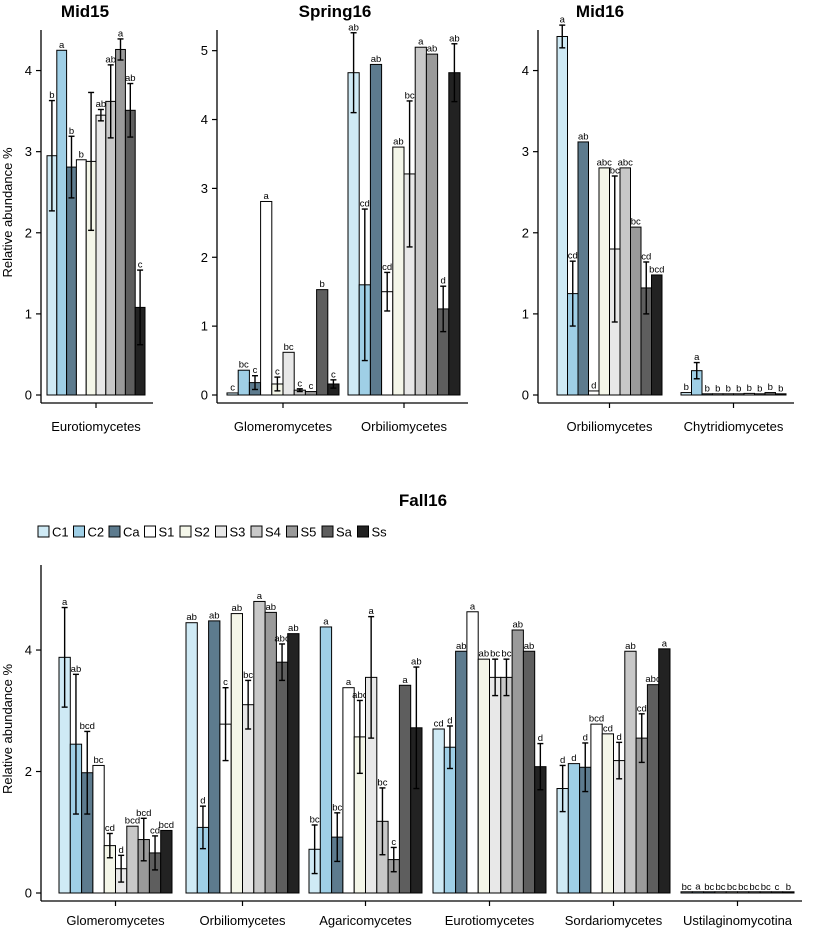 This screenshot has width=814, height=935. Describe the element at coordinates (62, 222) in the screenshot. I see `bar-c2` at that location.